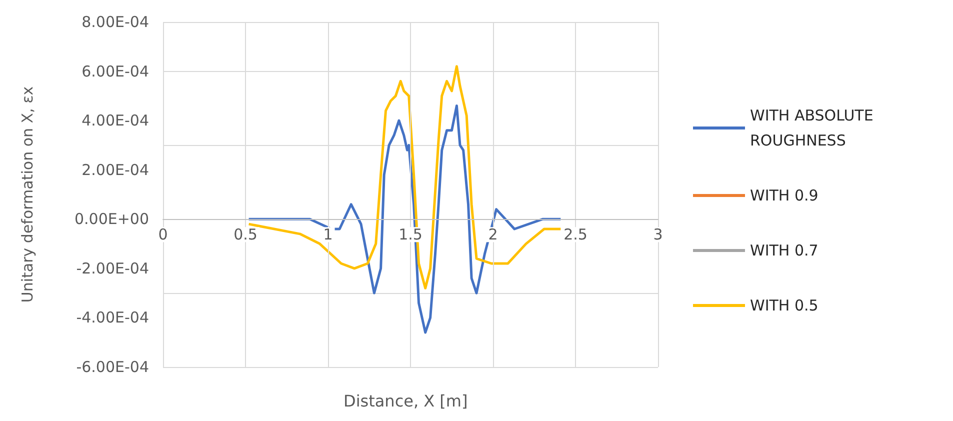 This screenshot has width=953, height=421. I want to click on x-tick-label: 3, so click(658, 235).